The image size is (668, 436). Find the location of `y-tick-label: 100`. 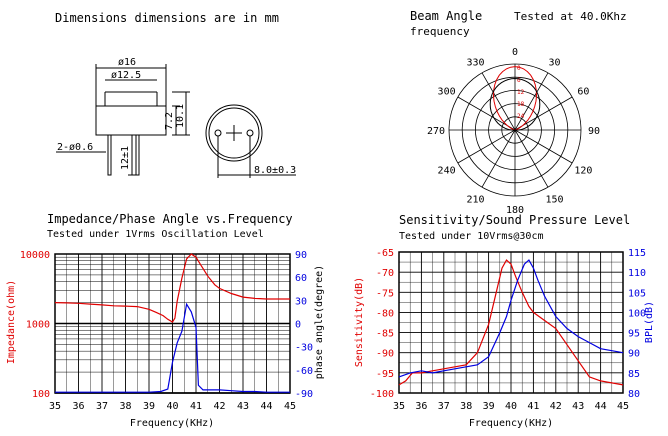

y-tick-label: 100 is located at coordinates (41, 394).